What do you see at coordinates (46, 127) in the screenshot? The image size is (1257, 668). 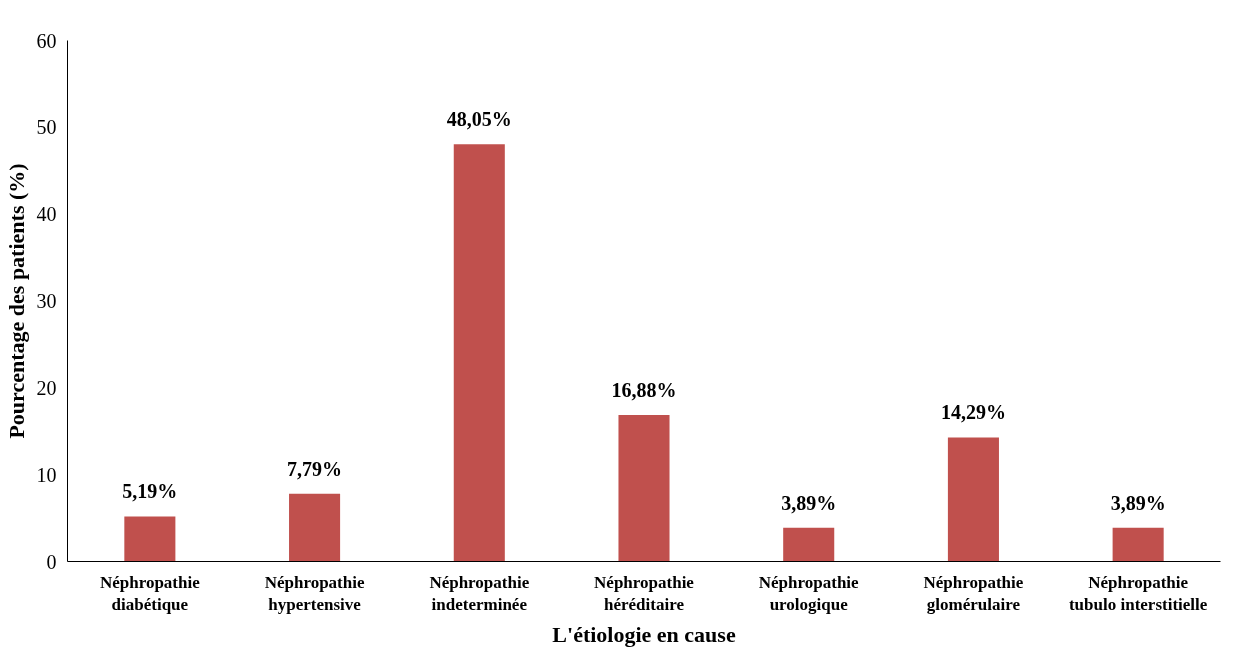 I see `y-tick-label: 50` at bounding box center [46, 127].